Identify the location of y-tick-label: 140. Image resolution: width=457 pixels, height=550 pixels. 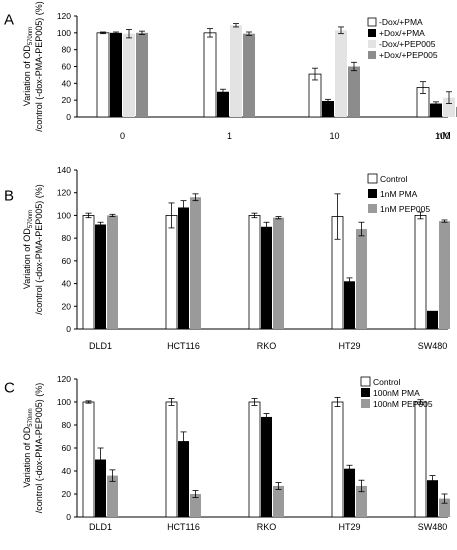
(64, 170).